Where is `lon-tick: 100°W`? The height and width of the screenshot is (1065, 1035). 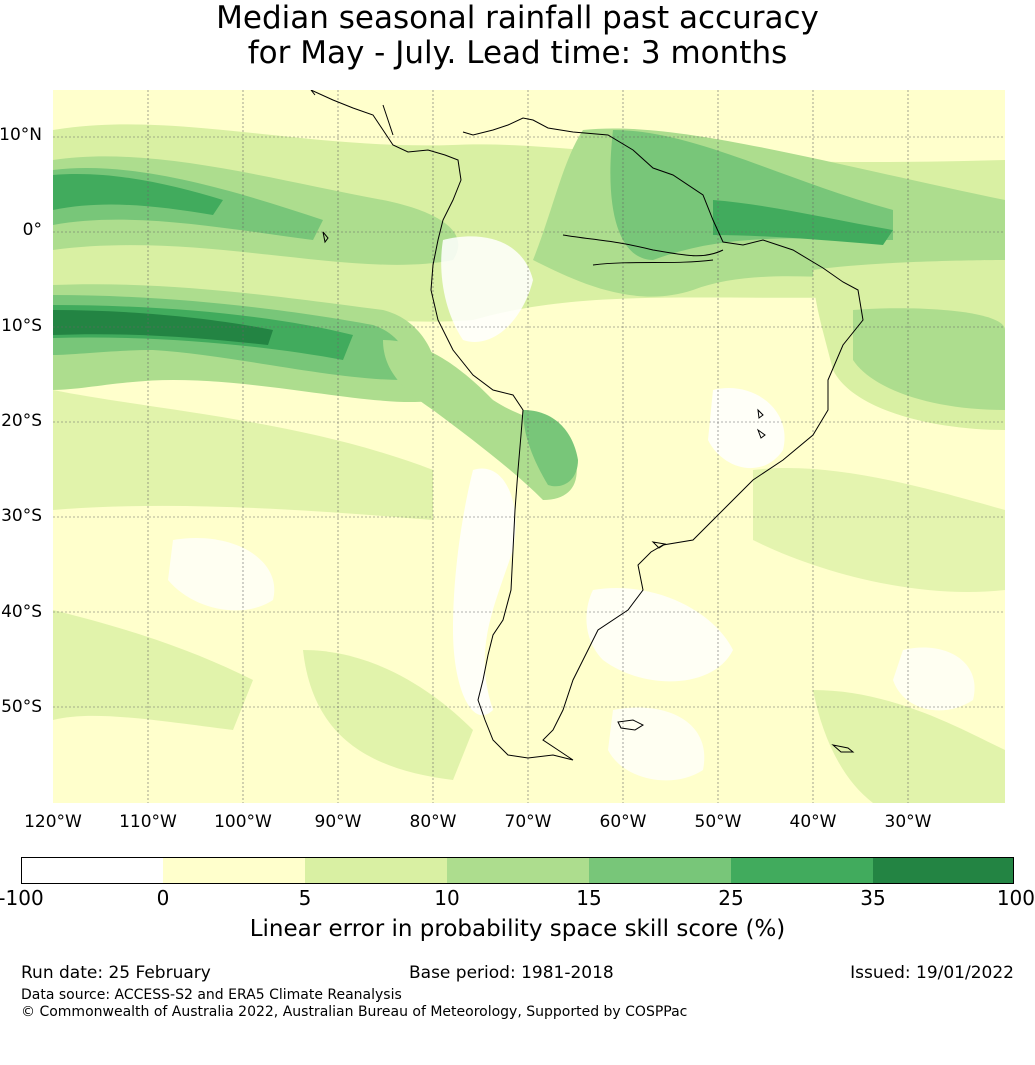 lon-tick: 100°W is located at coordinates (243, 822).